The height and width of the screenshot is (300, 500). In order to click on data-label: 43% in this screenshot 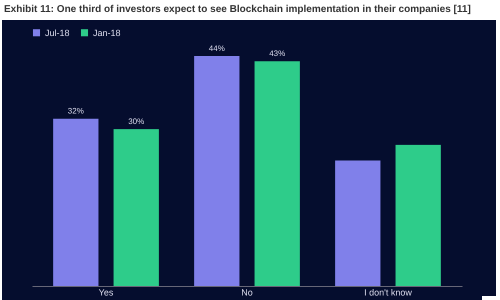, I will do `click(277, 53)`.